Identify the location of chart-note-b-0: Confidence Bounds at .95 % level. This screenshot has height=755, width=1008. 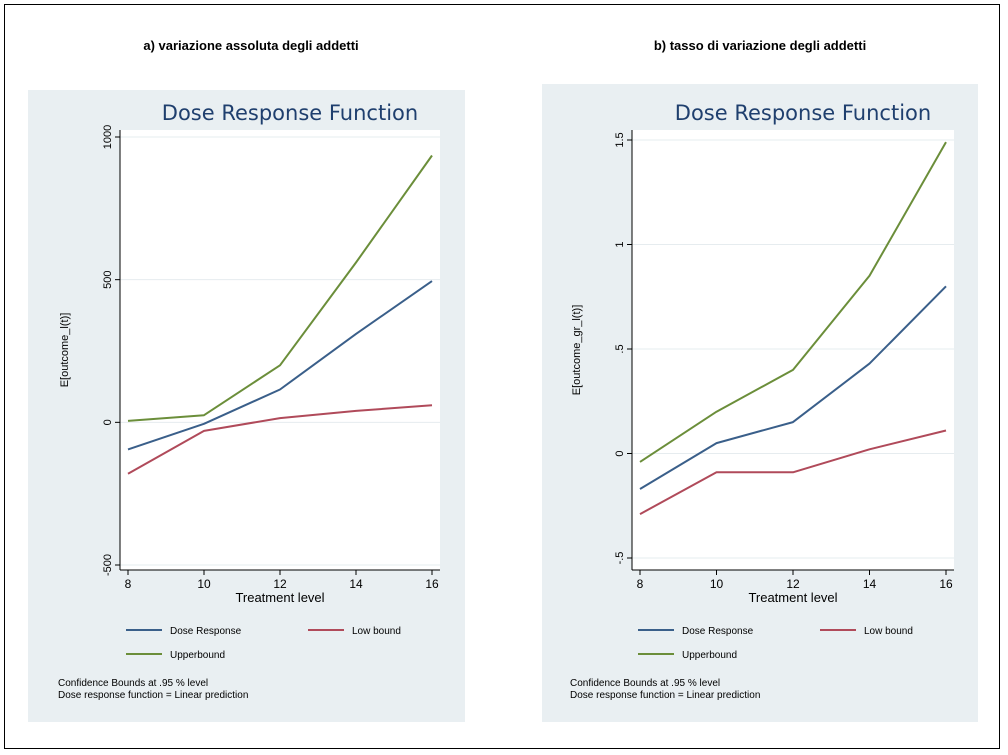
(645, 683).